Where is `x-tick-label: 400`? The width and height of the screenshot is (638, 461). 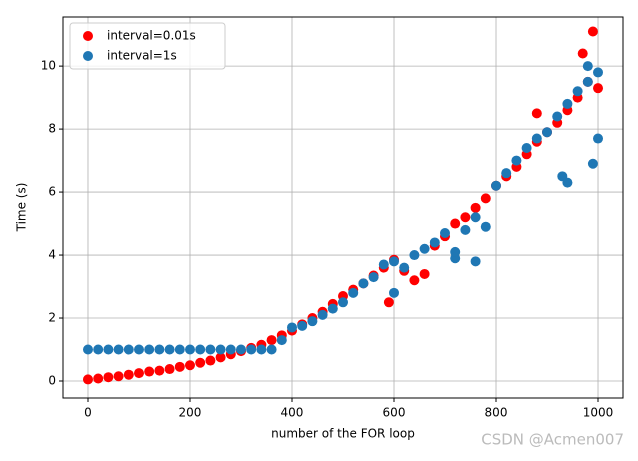
x-tick-label: 400 is located at coordinates (292, 413).